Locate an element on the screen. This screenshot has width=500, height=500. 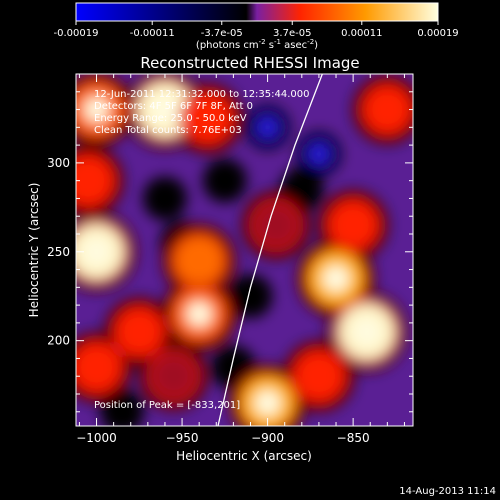
annotation-energy-range: Energy Range: 25.0 - 50.0 keV is located at coordinates (170, 118).